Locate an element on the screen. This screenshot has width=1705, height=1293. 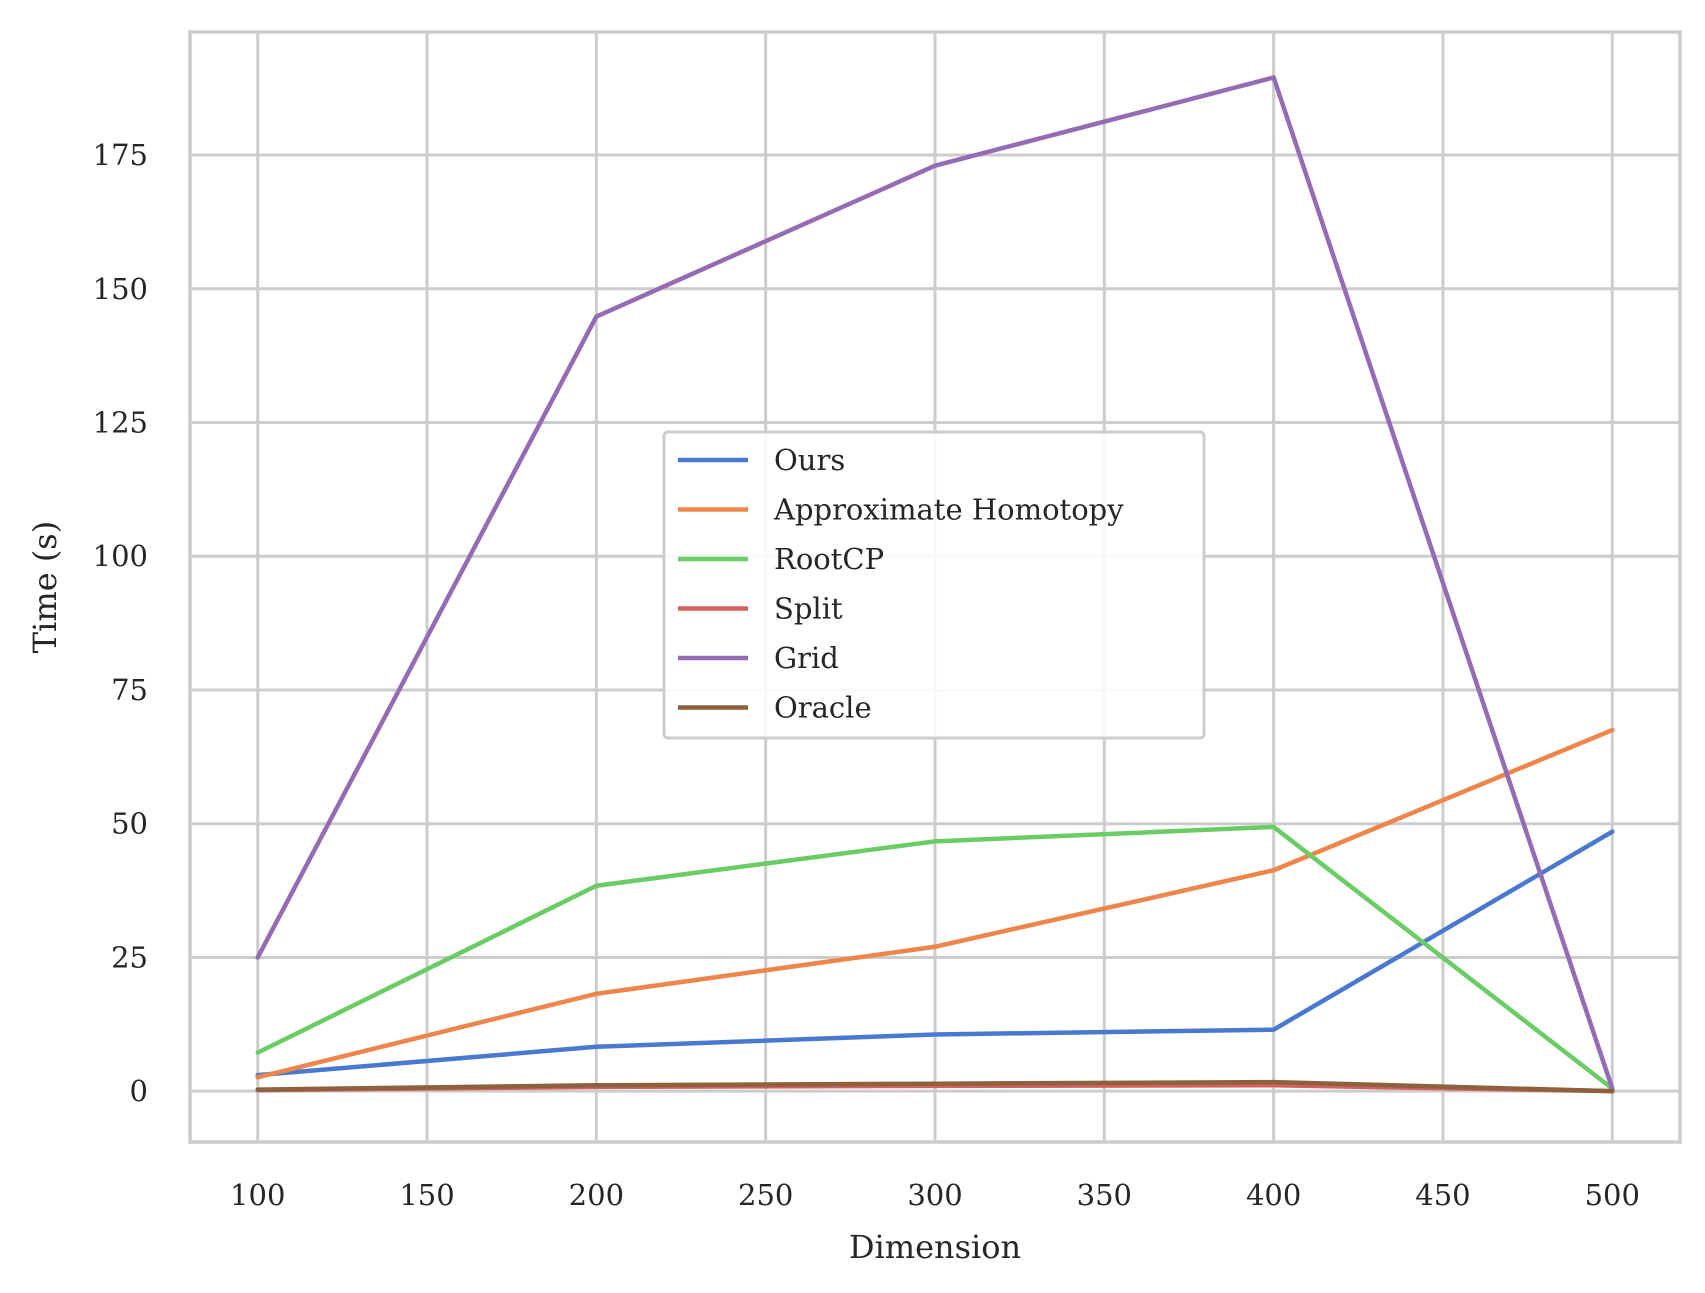
legend-label: Ours is located at coordinates (809, 460).